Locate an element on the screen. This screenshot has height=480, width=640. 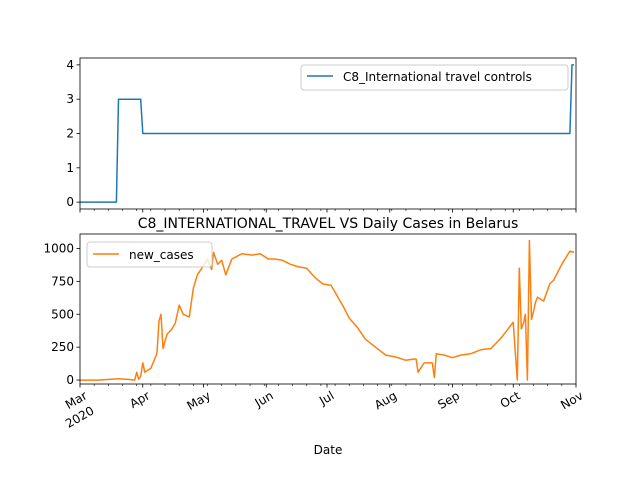
top-legend-box is located at coordinates (434, 77).